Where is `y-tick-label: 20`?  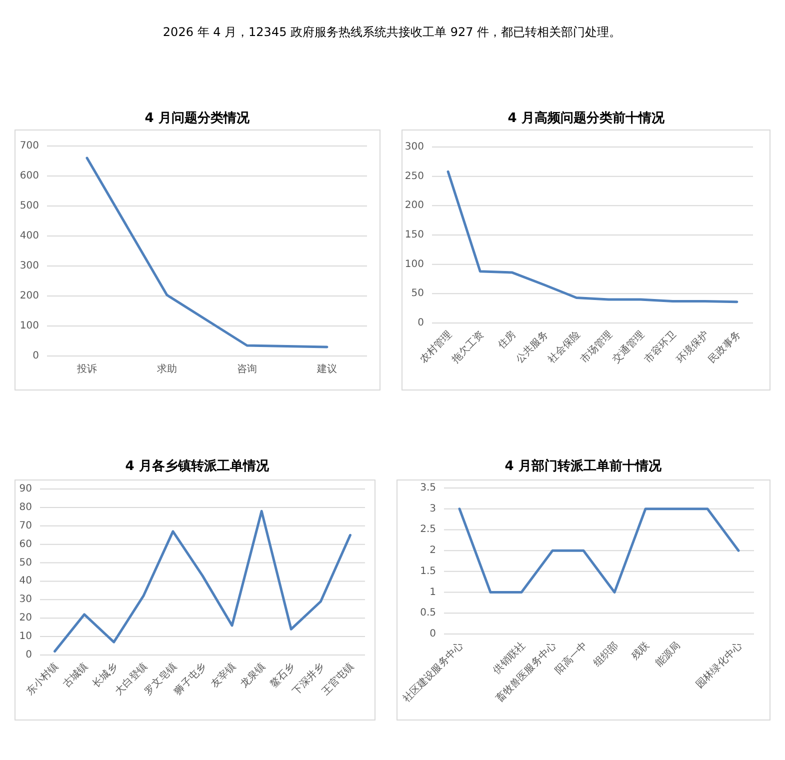
y-tick-label: 20 is located at coordinates (25, 618).